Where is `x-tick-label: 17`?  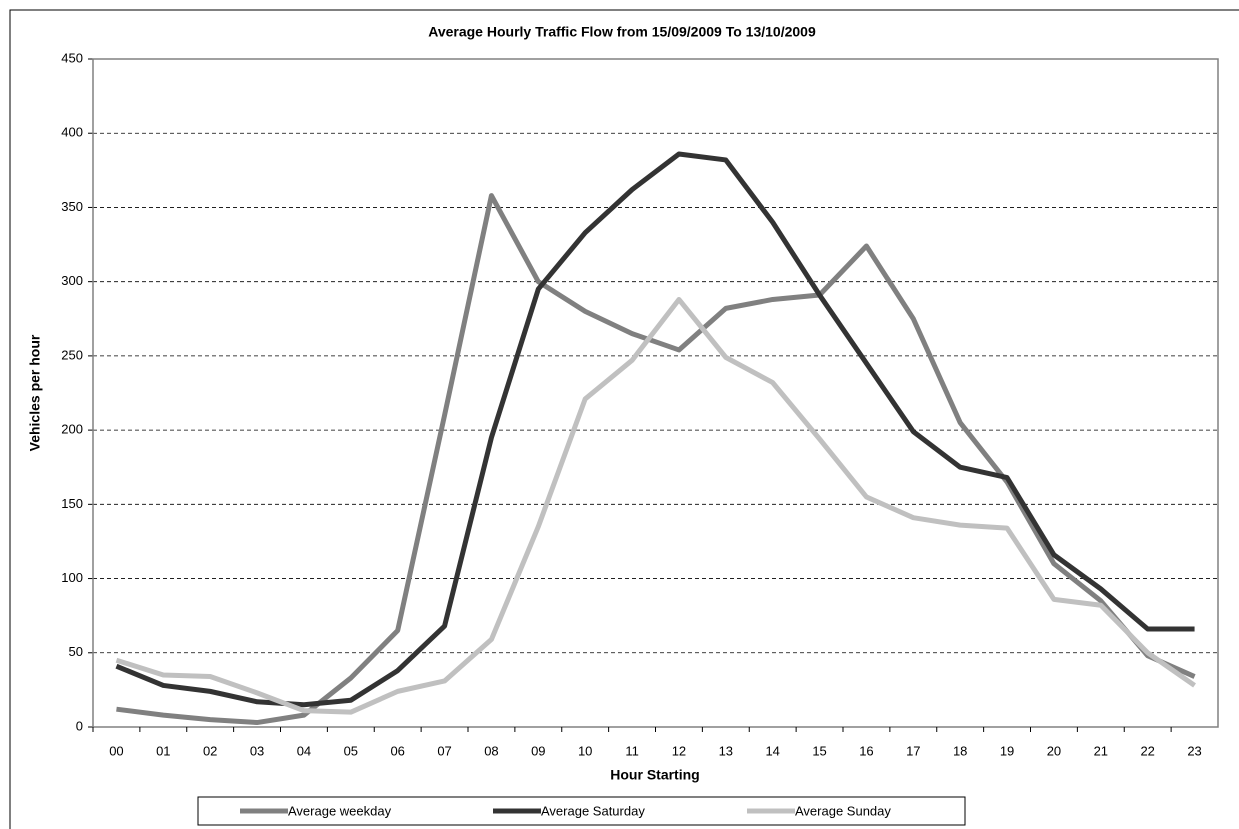 x-tick-label: 17 is located at coordinates (913, 750).